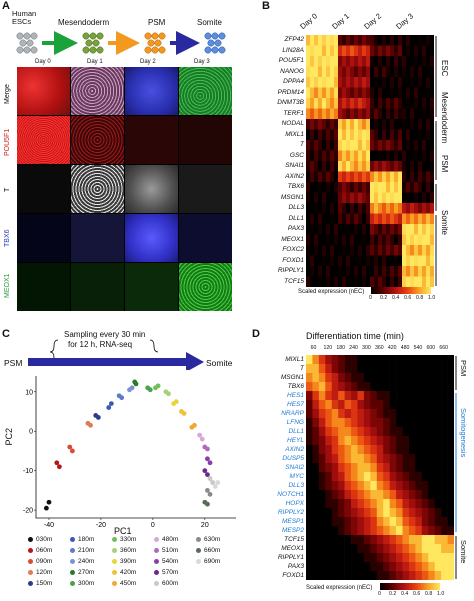 The image size is (474, 601). Describe the element at coordinates (266, 6) in the screenshot. I see `panel-b-label: B` at that location.